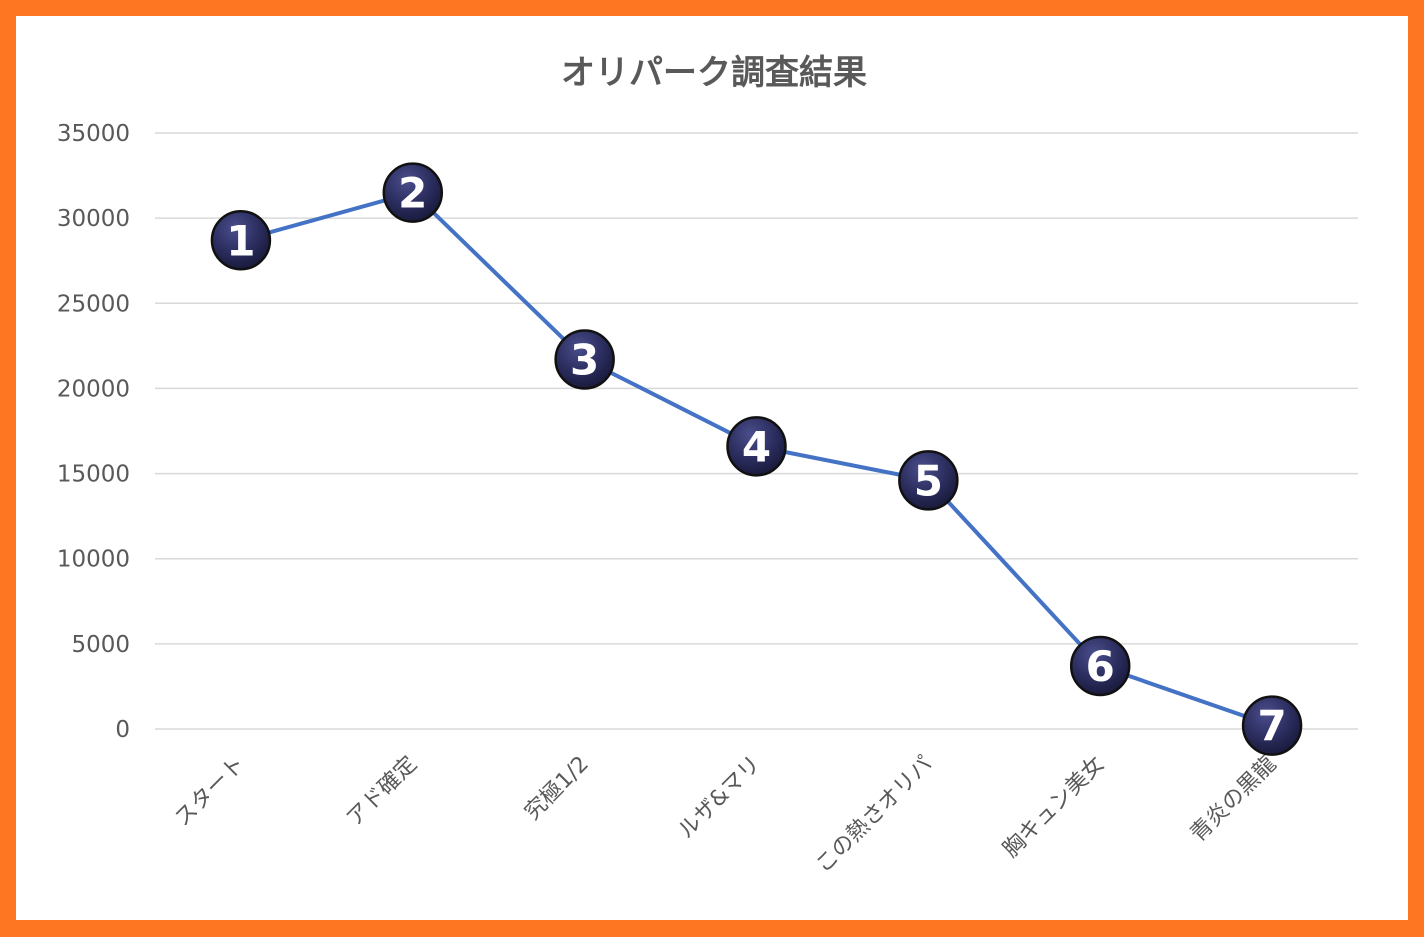  I want to click on x-tick-label: 究極1/2, so click(557, 789).